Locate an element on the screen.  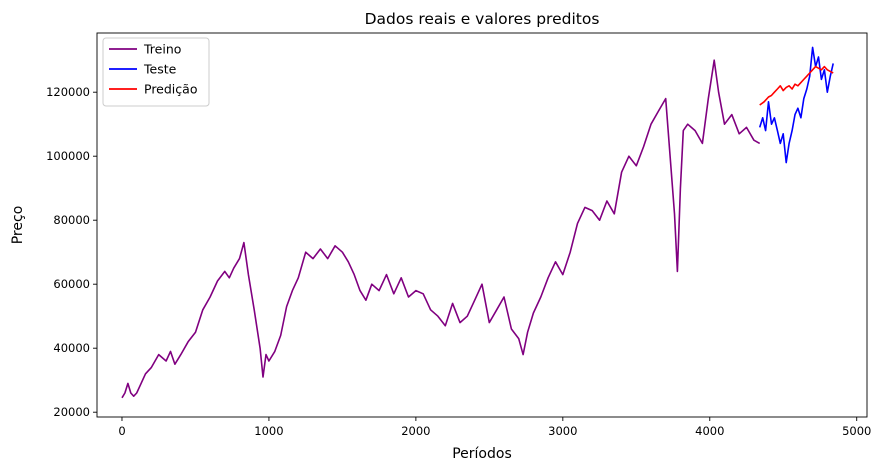
x-tick-label: 2000 is located at coordinates (415, 431).